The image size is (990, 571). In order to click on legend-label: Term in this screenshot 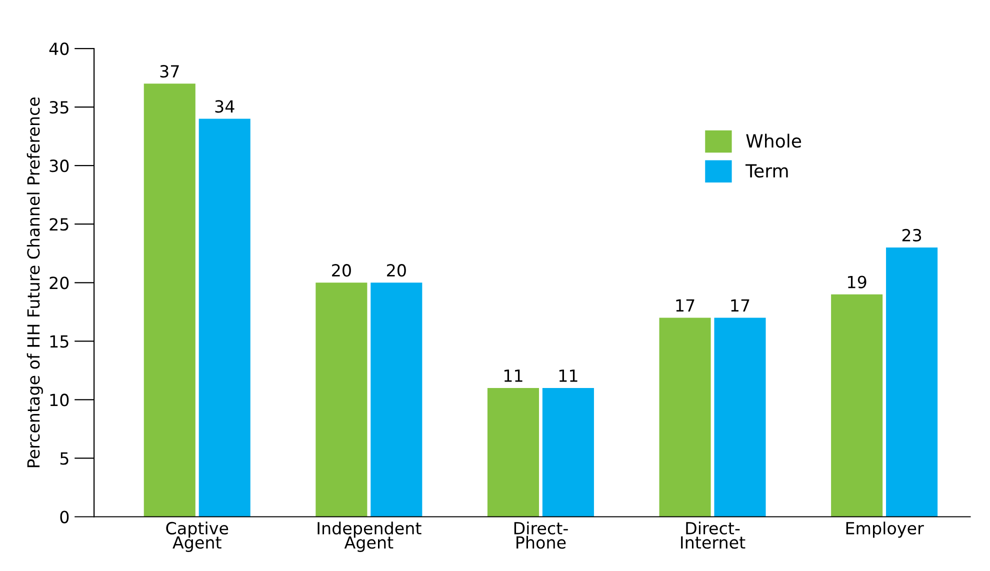, I will do `click(766, 171)`.